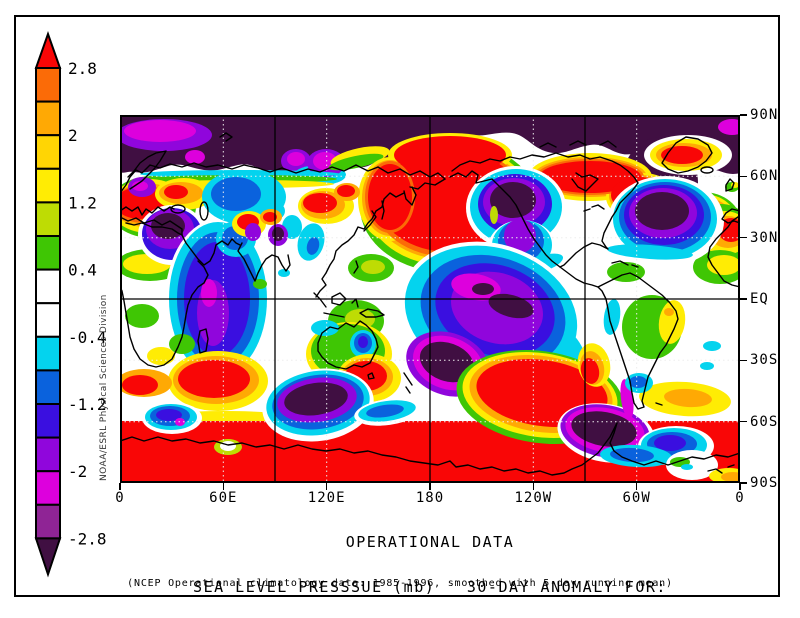 The image size is (800, 618). What do you see at coordinates (533, 498) in the screenshot?
I see `x-axis-label: 120W` at bounding box center [533, 498].